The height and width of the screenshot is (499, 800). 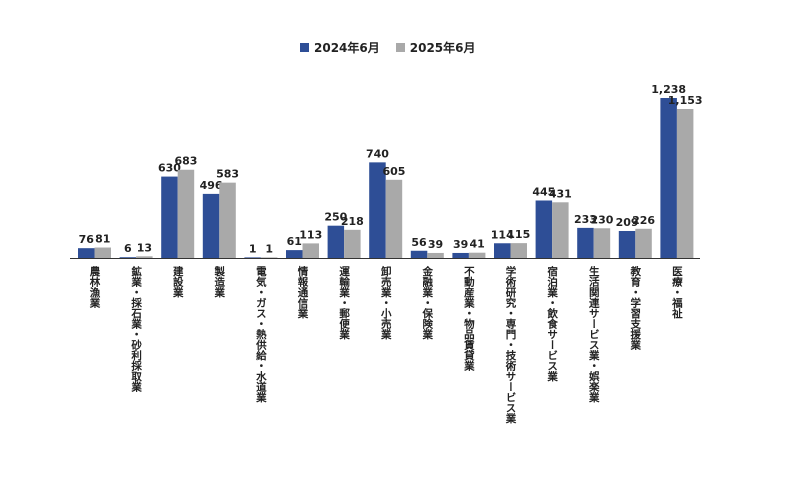 What do you see at coordinates (178, 281) in the screenshot?
I see `category-label-2: 建設業` at bounding box center [178, 281].